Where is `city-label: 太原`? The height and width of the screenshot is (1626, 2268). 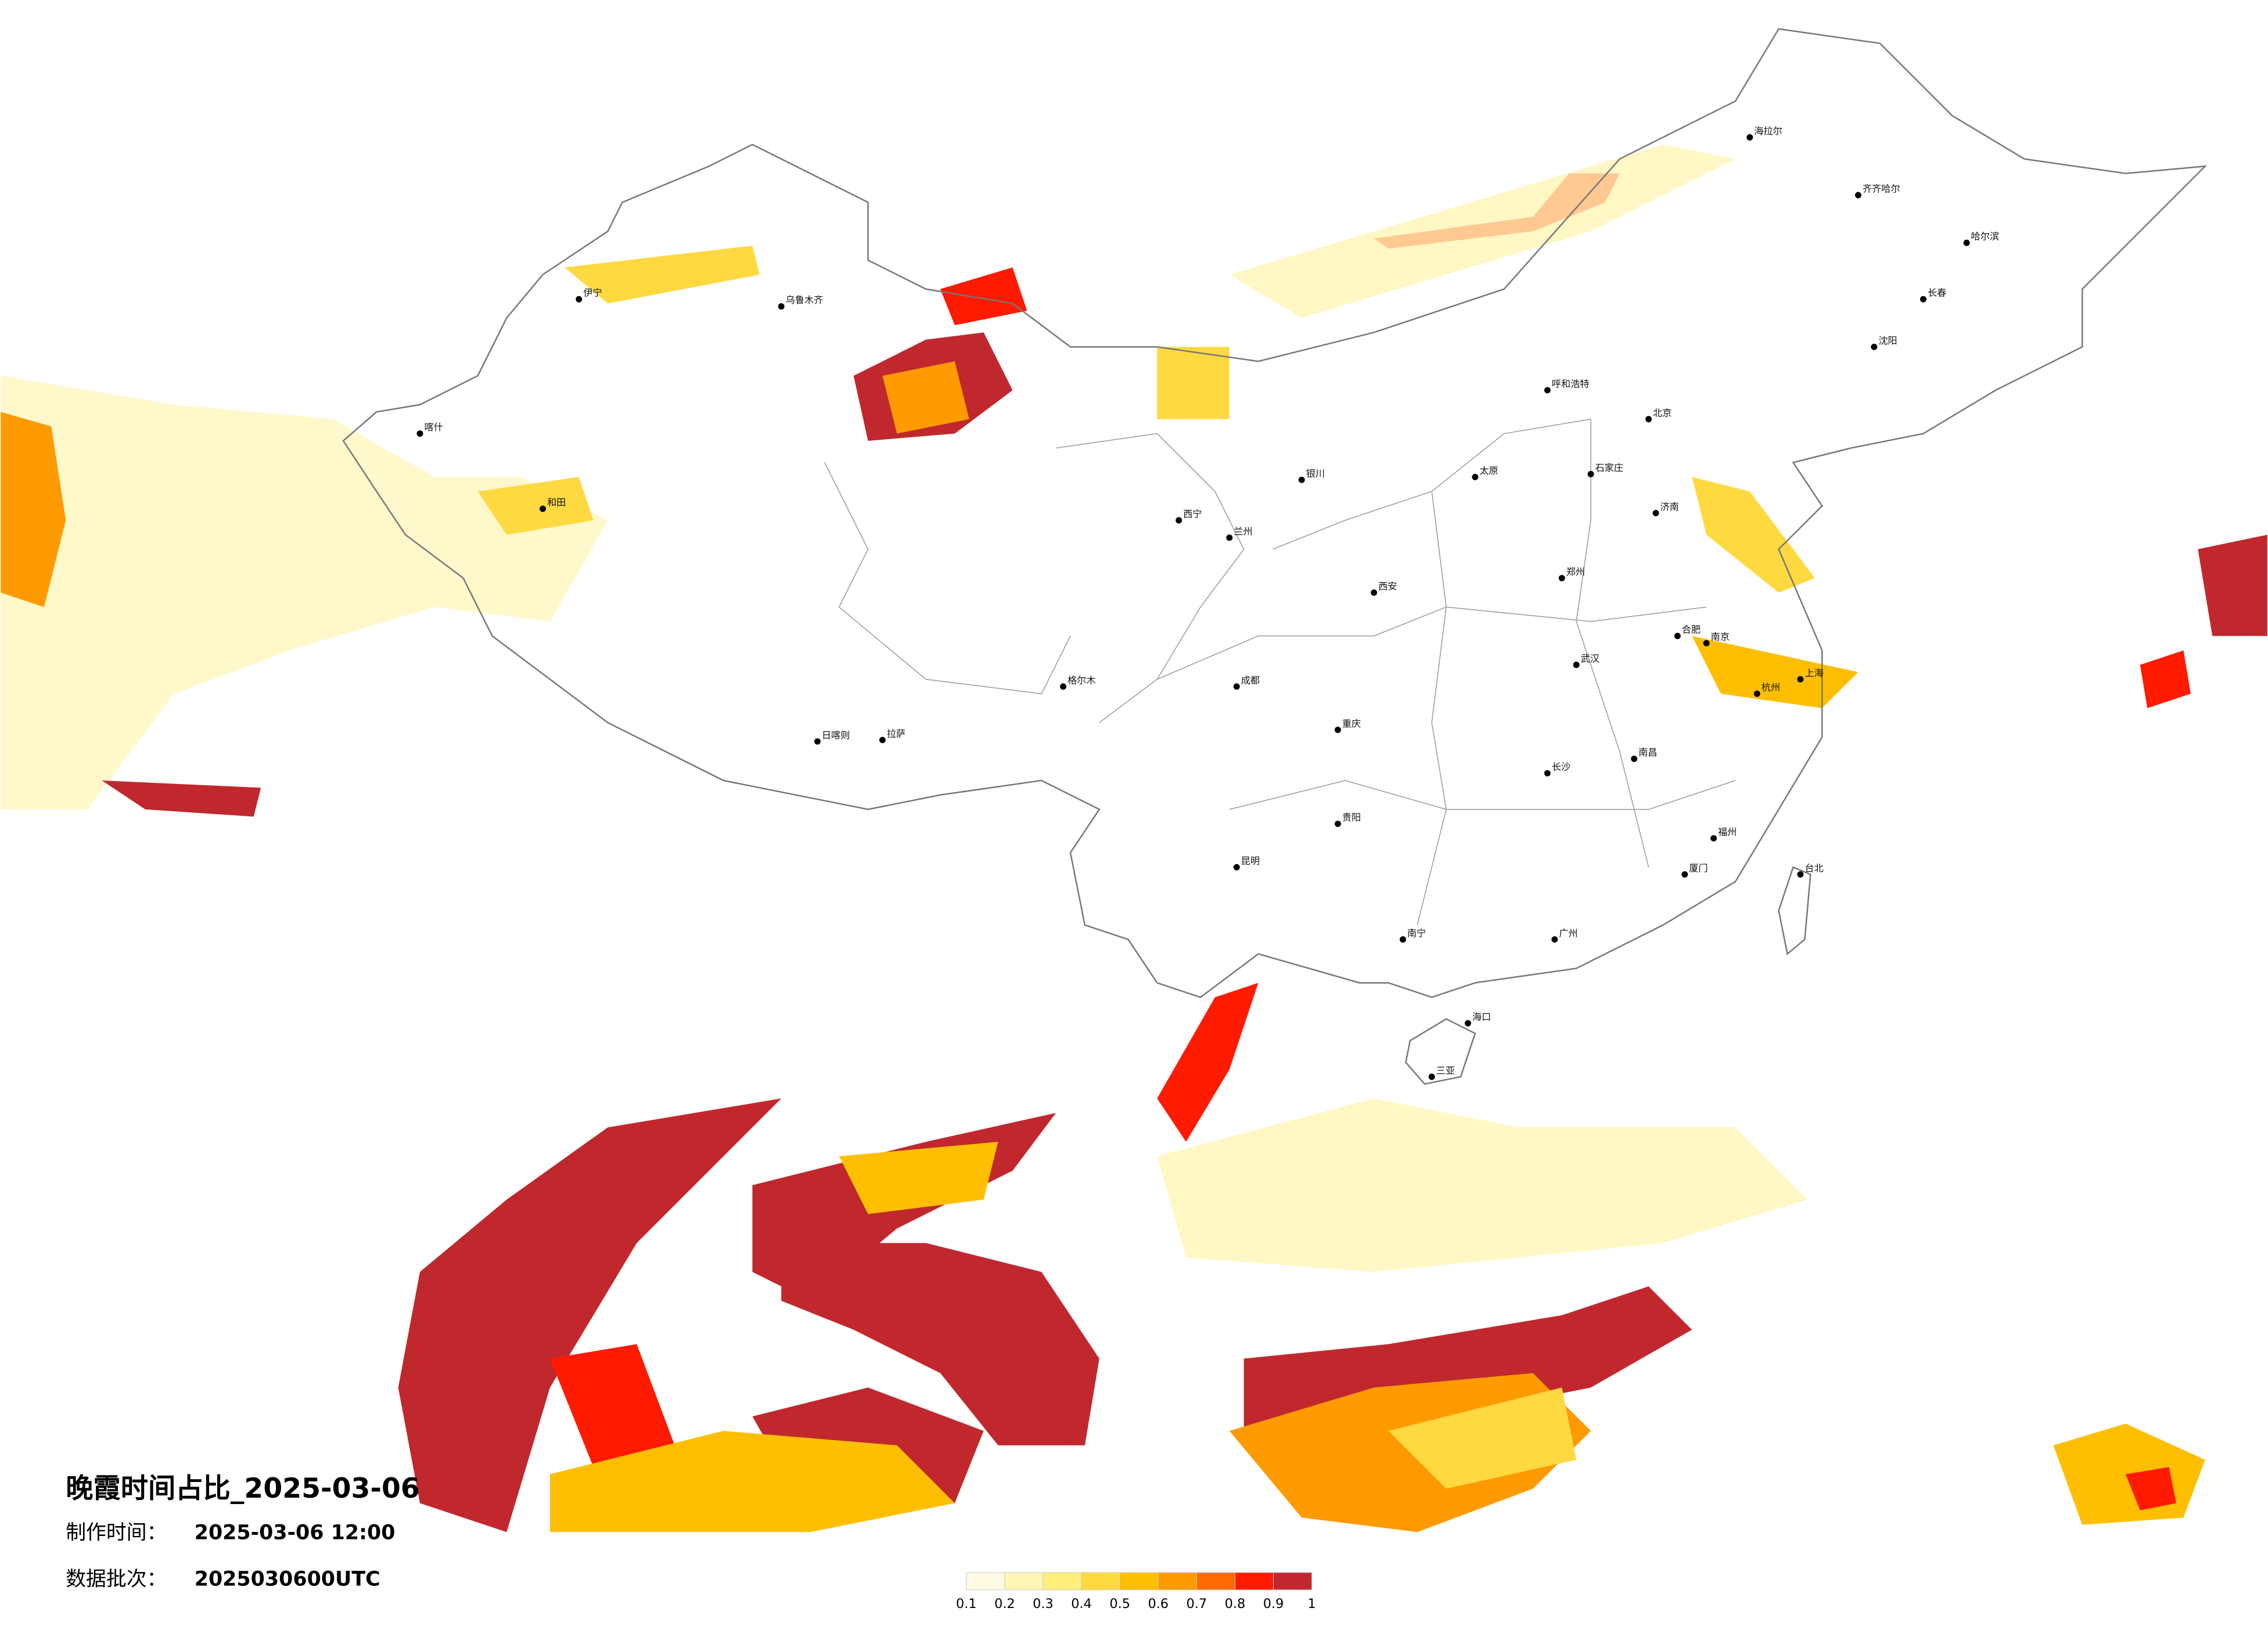 city-label: 太原 is located at coordinates (1488, 470).